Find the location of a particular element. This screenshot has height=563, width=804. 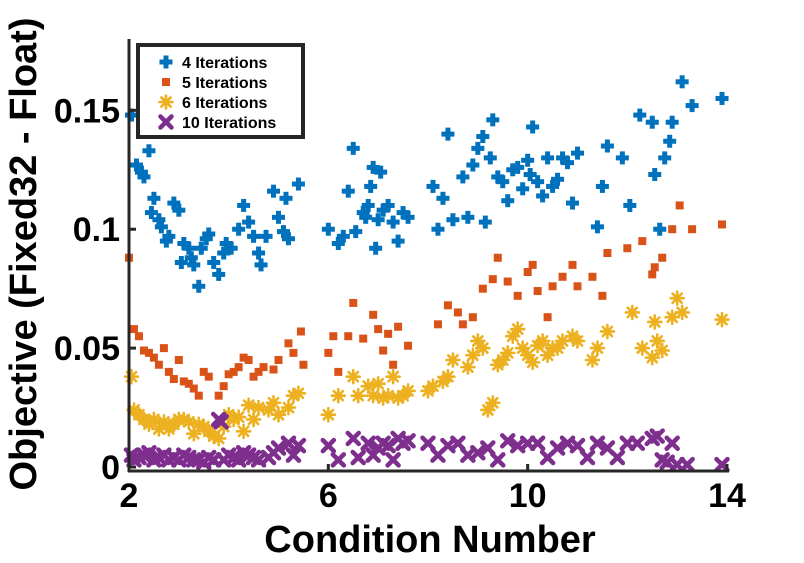

y-tick-label: 0 is located at coordinates (110, 468).